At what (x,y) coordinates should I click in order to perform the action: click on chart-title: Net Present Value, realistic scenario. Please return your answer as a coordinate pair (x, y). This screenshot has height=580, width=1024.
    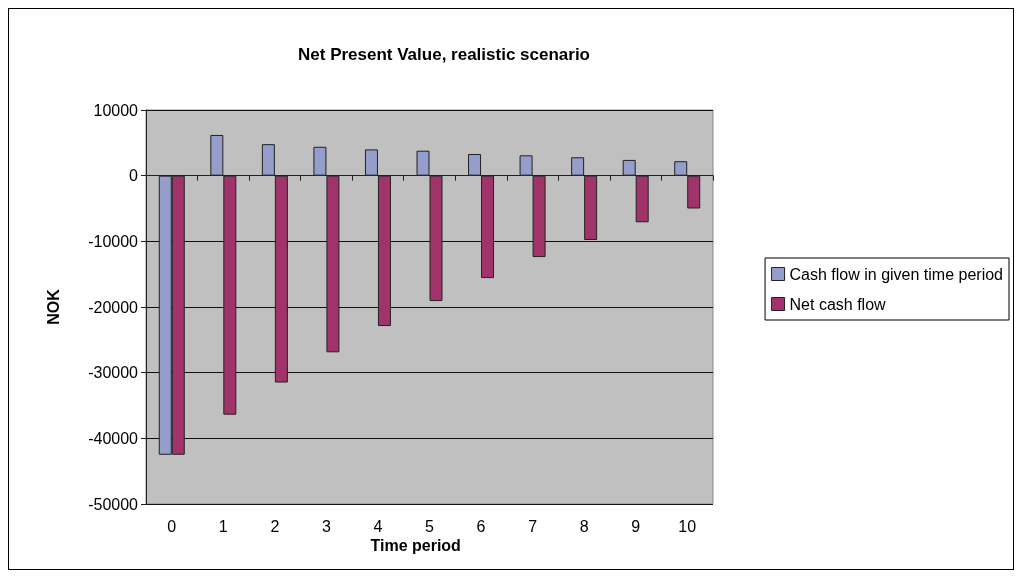
    Looking at the image, I should click on (444, 54).